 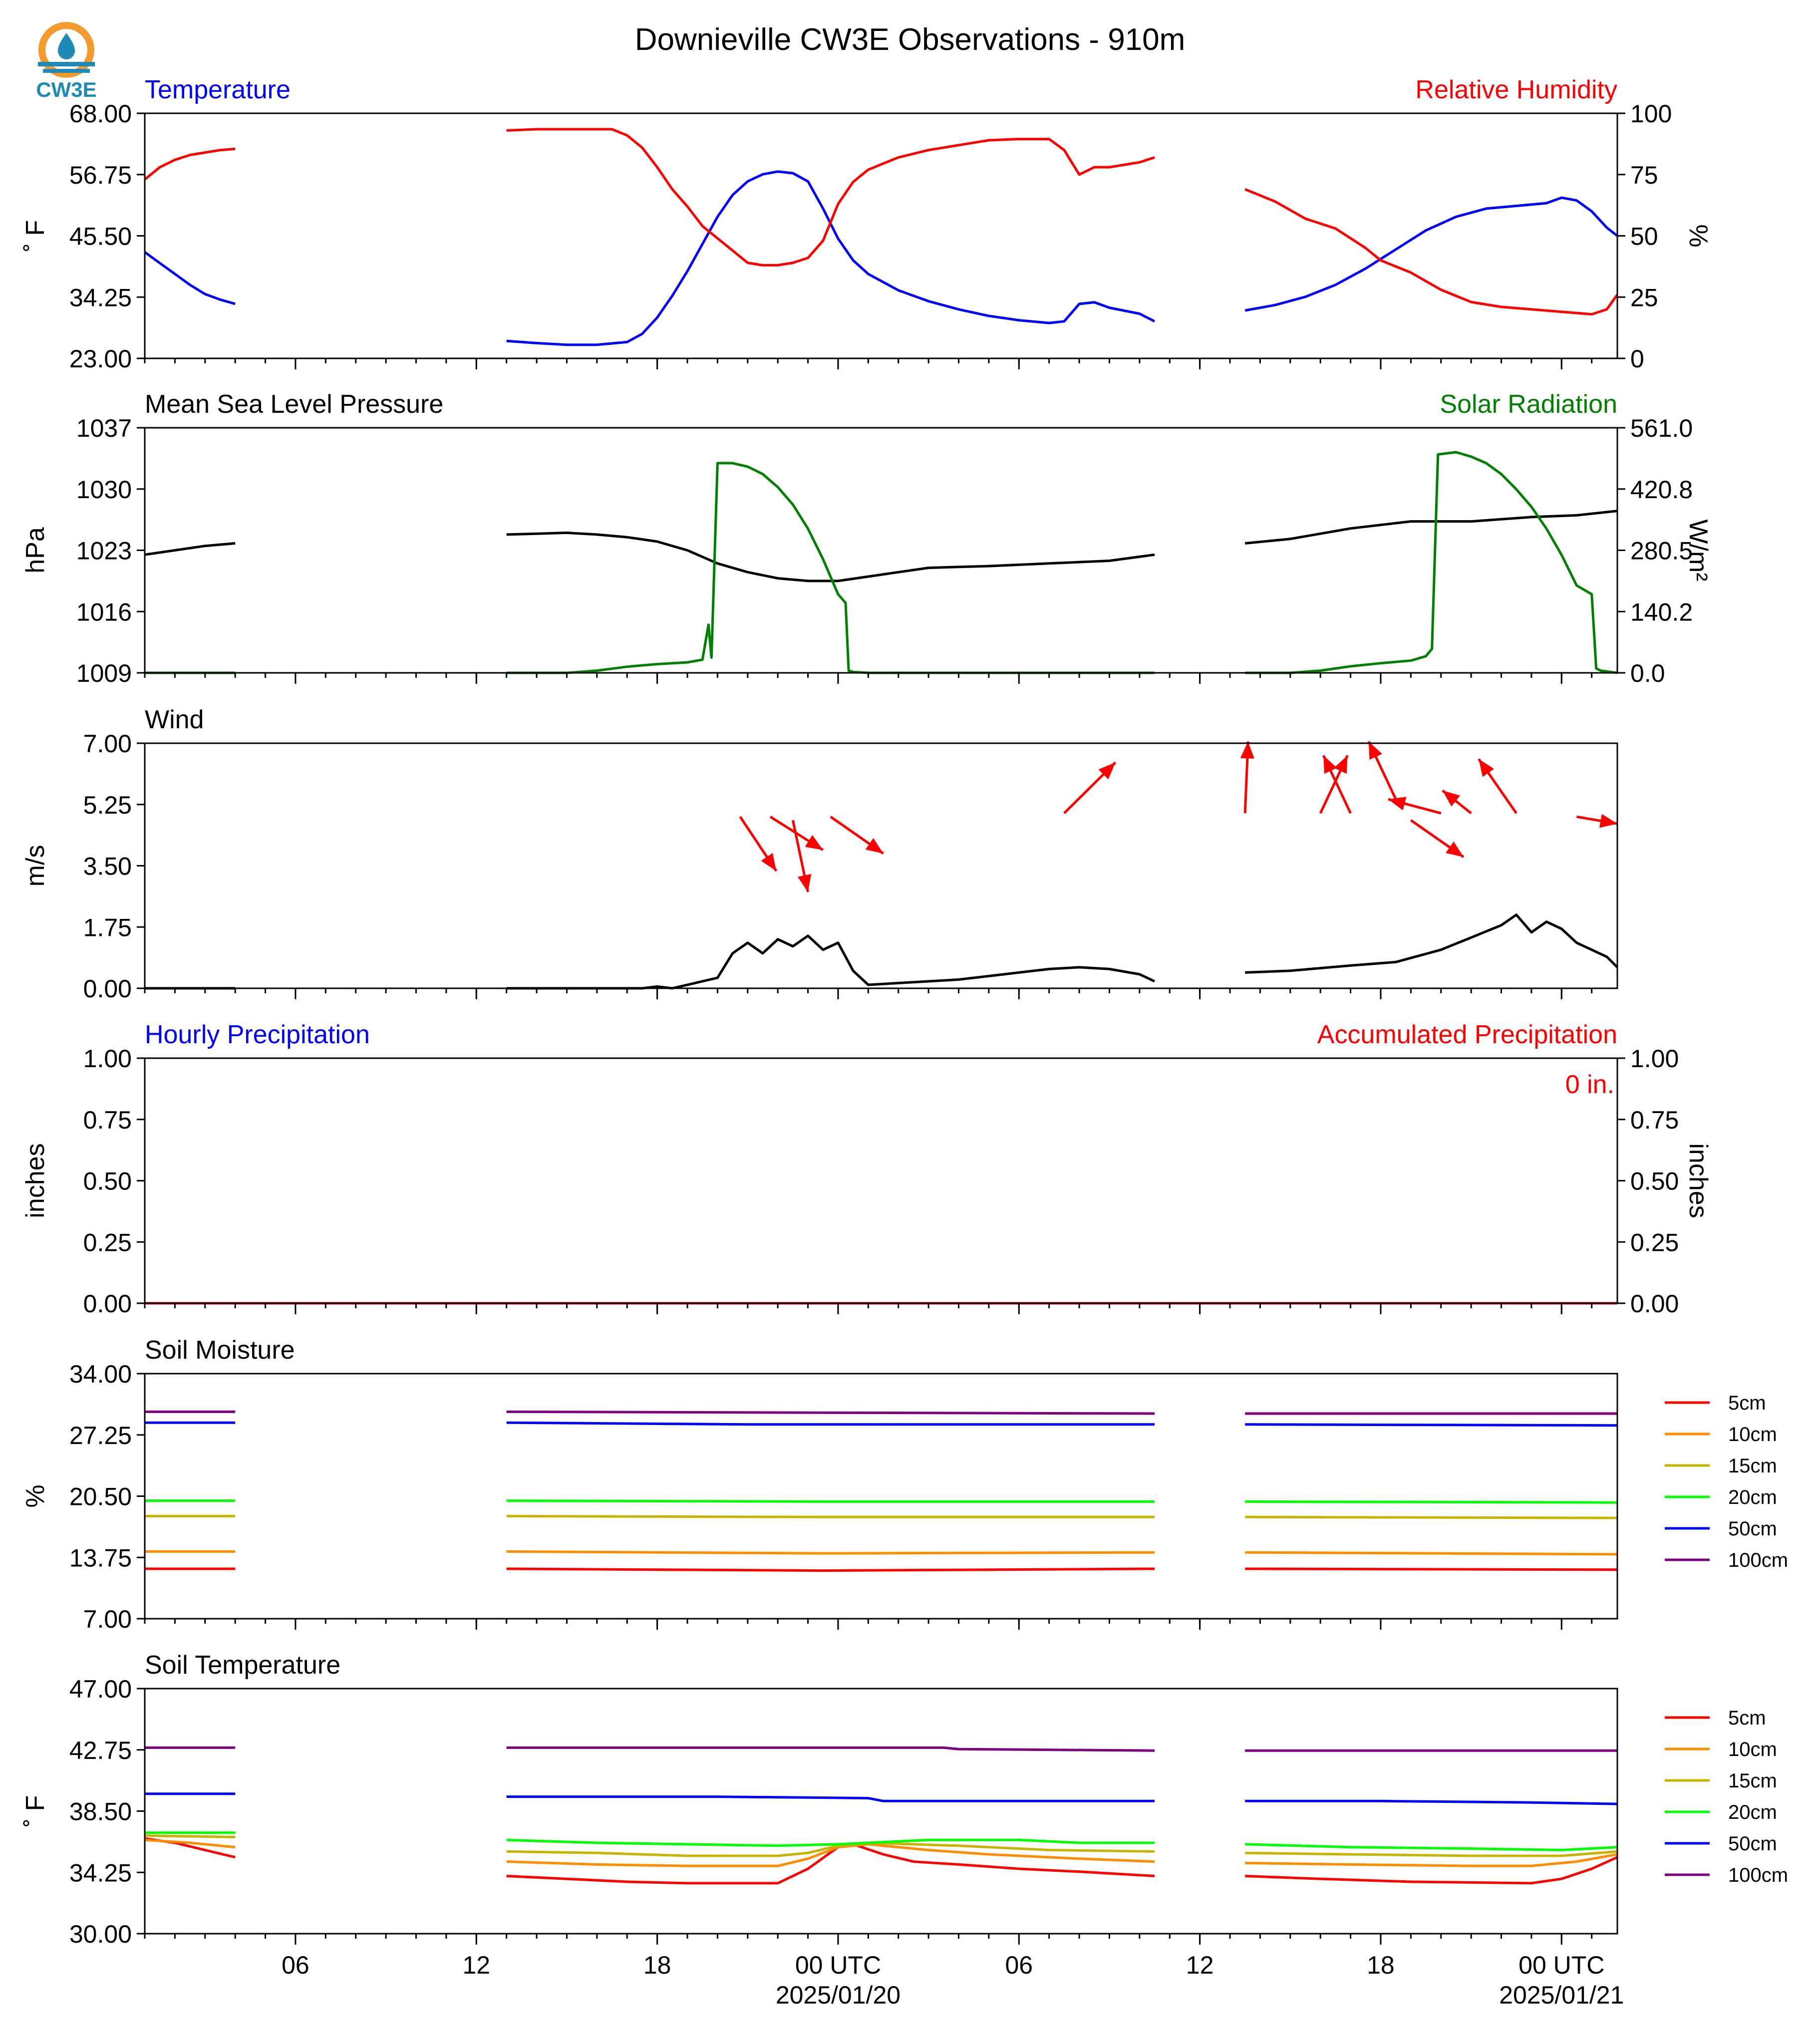 I want to click on x-tick-label: 06, so click(x=1019, y=1965).